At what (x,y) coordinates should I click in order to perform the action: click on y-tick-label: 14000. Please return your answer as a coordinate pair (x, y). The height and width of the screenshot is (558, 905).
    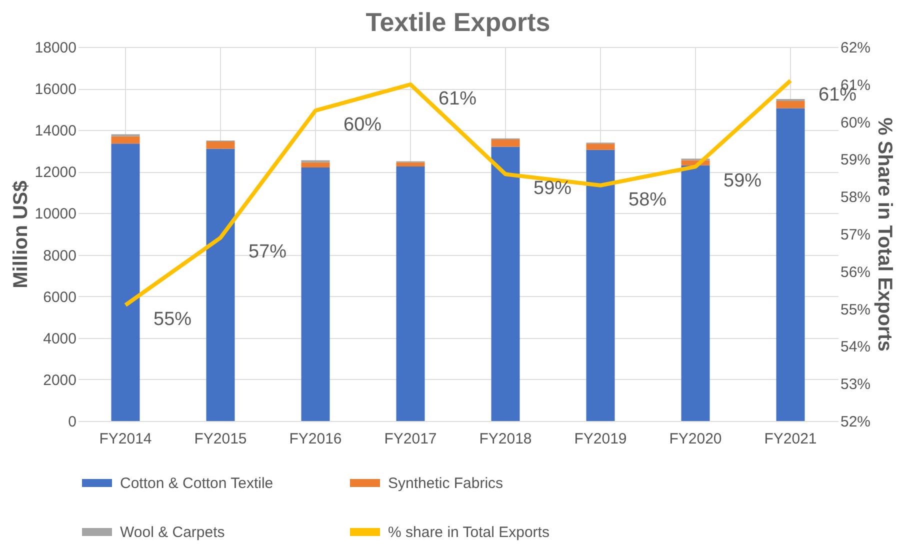
    Looking at the image, I should click on (55, 131).